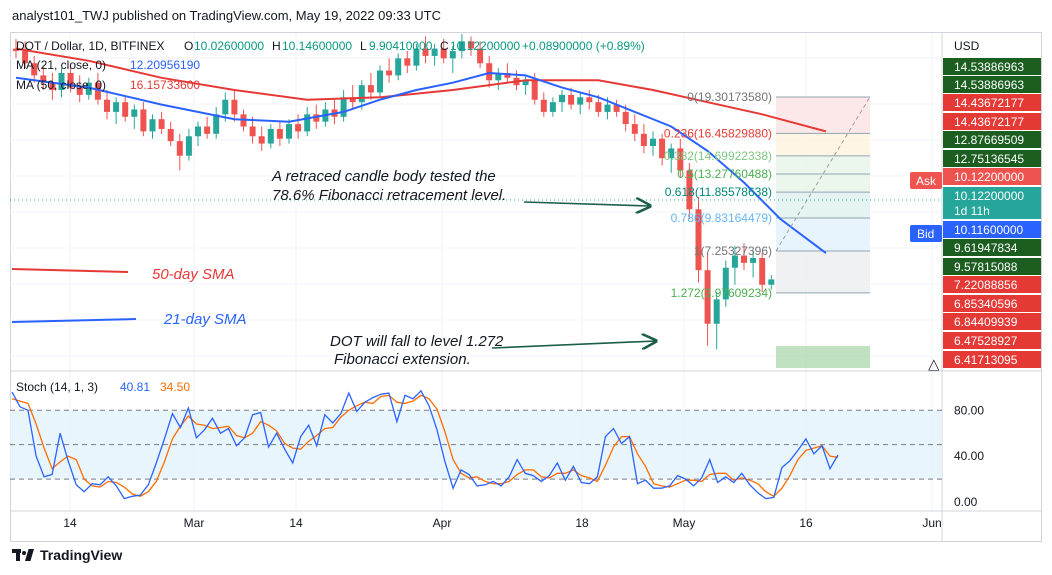  Describe the element at coordinates (972, 211) in the screenshot. I see `price-axis-label: 1d 11h` at that location.